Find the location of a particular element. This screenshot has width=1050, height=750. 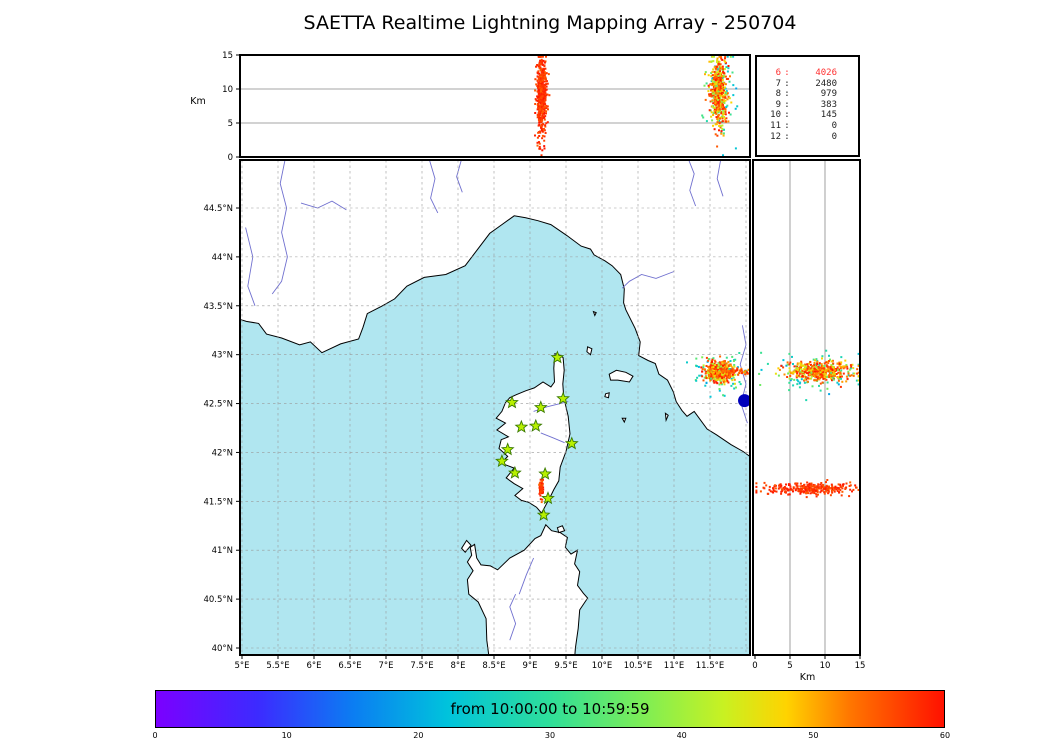

colorbar-tick-label: 40 is located at coordinates (681, 735).